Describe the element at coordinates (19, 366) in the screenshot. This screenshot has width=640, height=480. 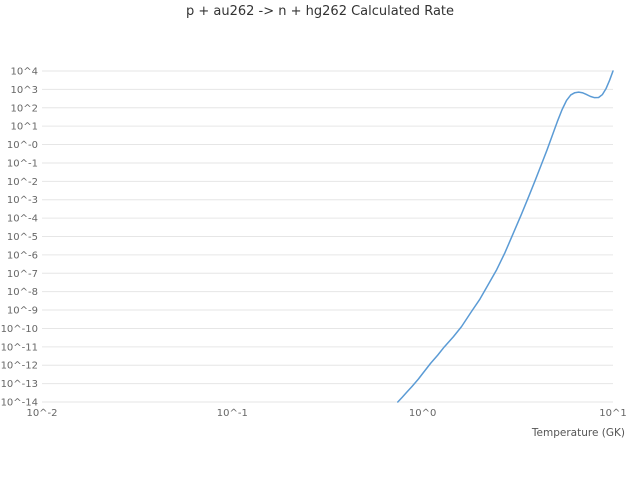
I see `y-tick-label: 10^-12` at that location.